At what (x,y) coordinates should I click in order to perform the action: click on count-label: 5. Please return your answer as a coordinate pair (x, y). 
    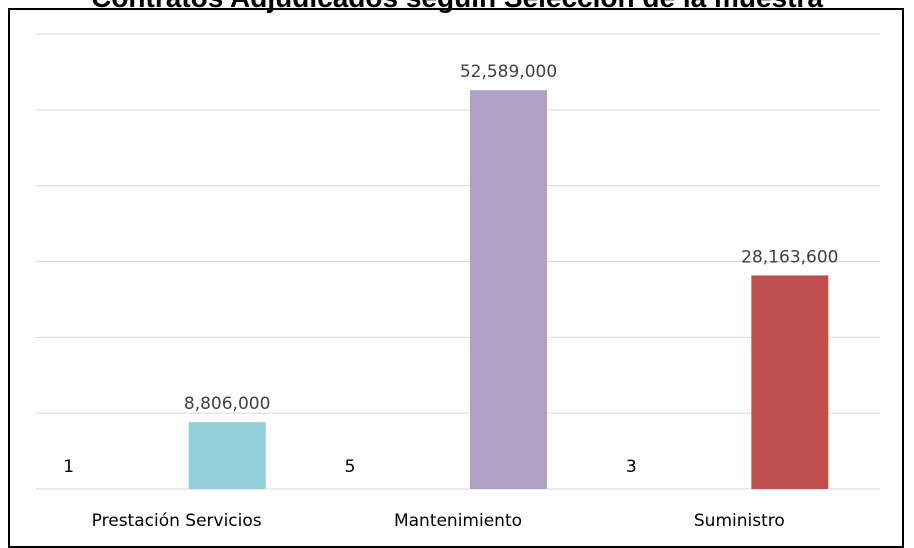
    Looking at the image, I should click on (350, 467).